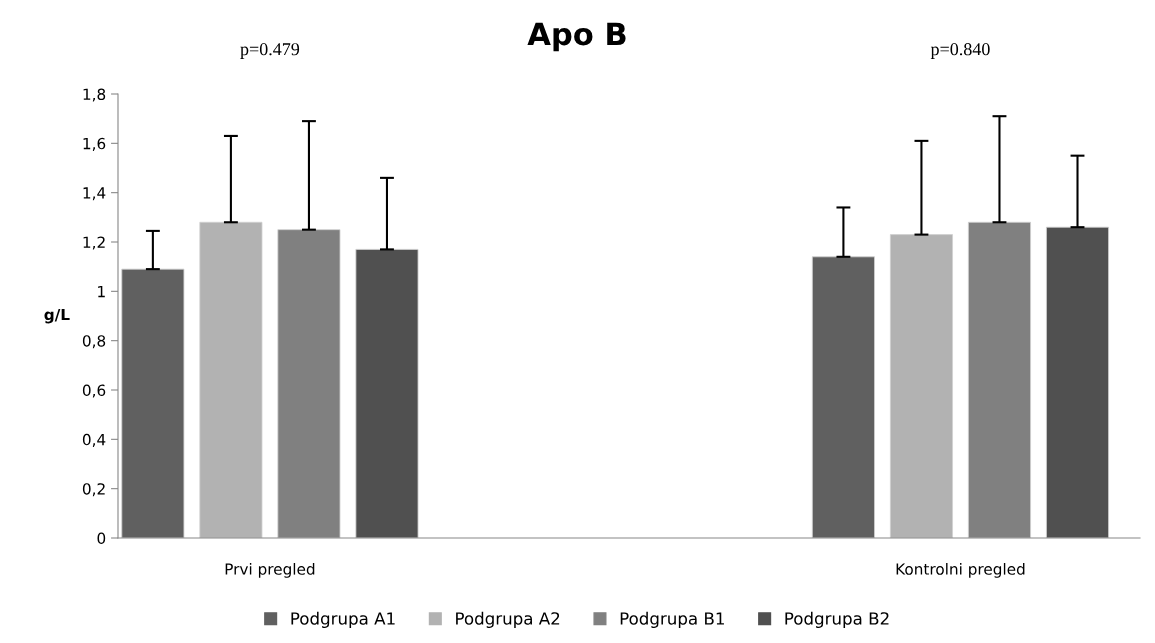  Describe the element at coordinates (101, 292) in the screenshot. I see `y-tick-label: 1` at that location.